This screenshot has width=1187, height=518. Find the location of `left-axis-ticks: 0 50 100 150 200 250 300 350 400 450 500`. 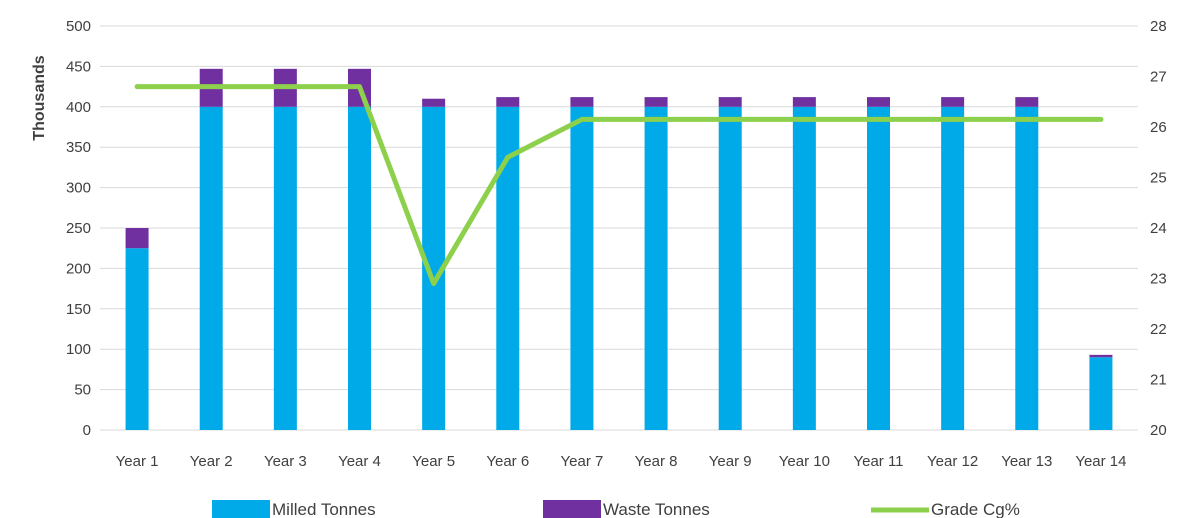

left-axis-ticks: 0 50 100 150 200 250 300 350 400 450 500 is located at coordinates (78, 228).